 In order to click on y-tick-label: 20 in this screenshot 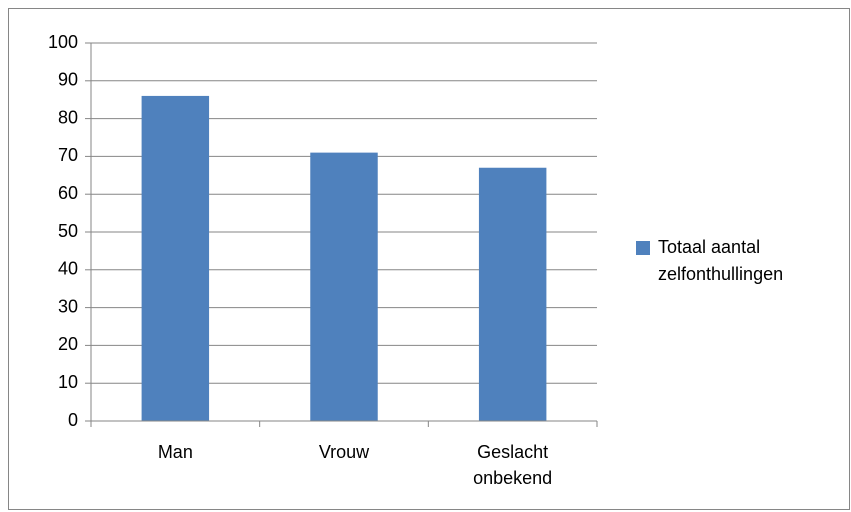, I will do `click(68, 344)`.